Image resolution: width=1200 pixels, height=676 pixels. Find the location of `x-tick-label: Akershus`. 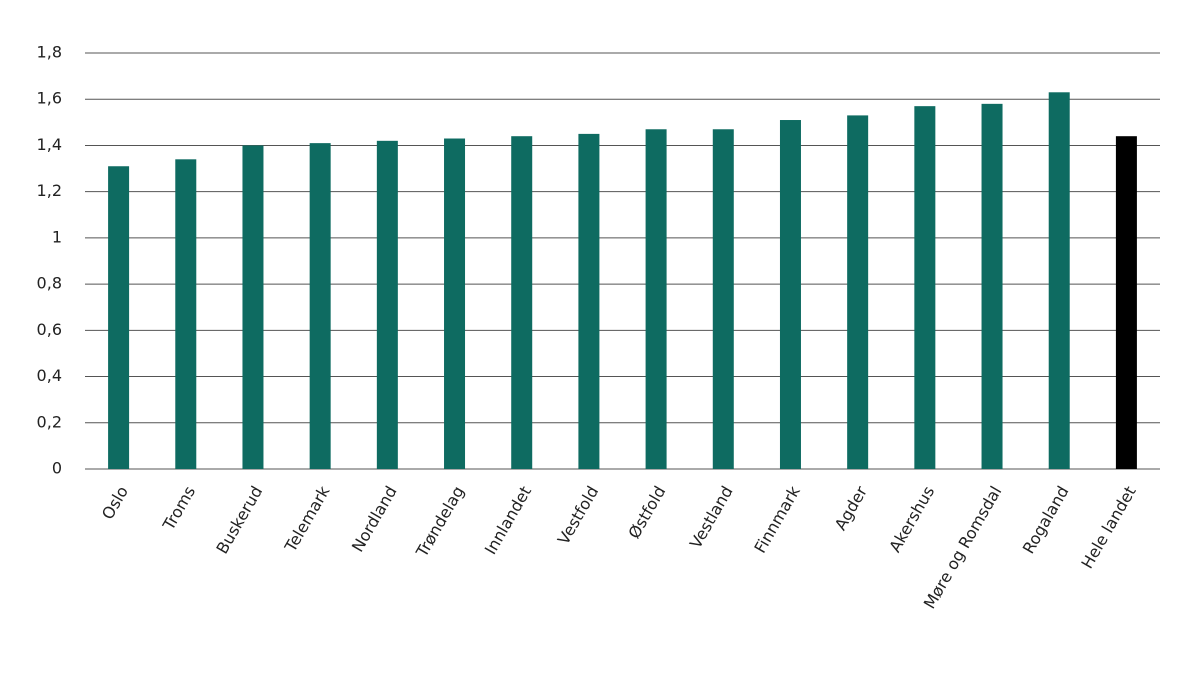

x-tick-label: Akershus is located at coordinates (911, 519).